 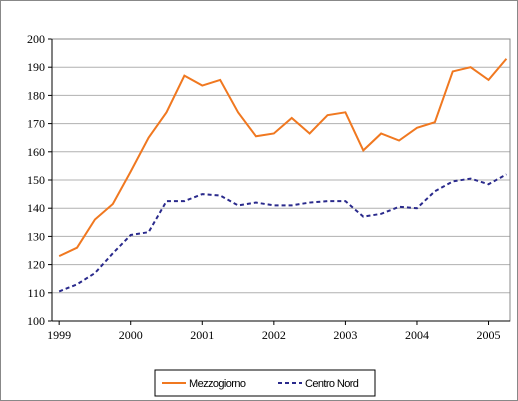 What do you see at coordinates (36, 321) in the screenshot?
I see `y-tick-label: 100` at bounding box center [36, 321].